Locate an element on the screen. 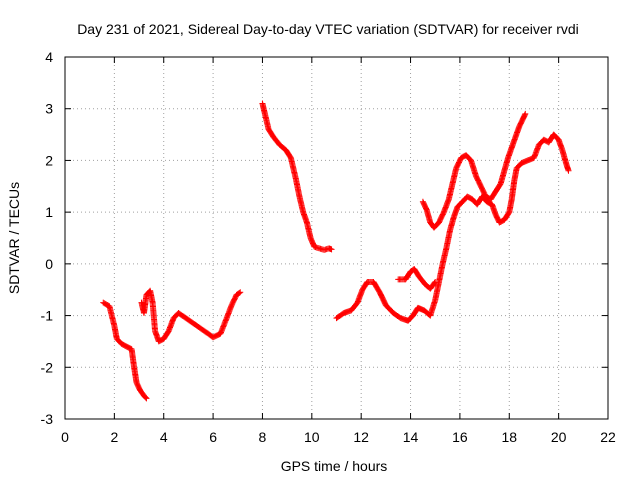 This screenshot has width=640, height=480. series-arc6 is located at coordinates (474, 170).